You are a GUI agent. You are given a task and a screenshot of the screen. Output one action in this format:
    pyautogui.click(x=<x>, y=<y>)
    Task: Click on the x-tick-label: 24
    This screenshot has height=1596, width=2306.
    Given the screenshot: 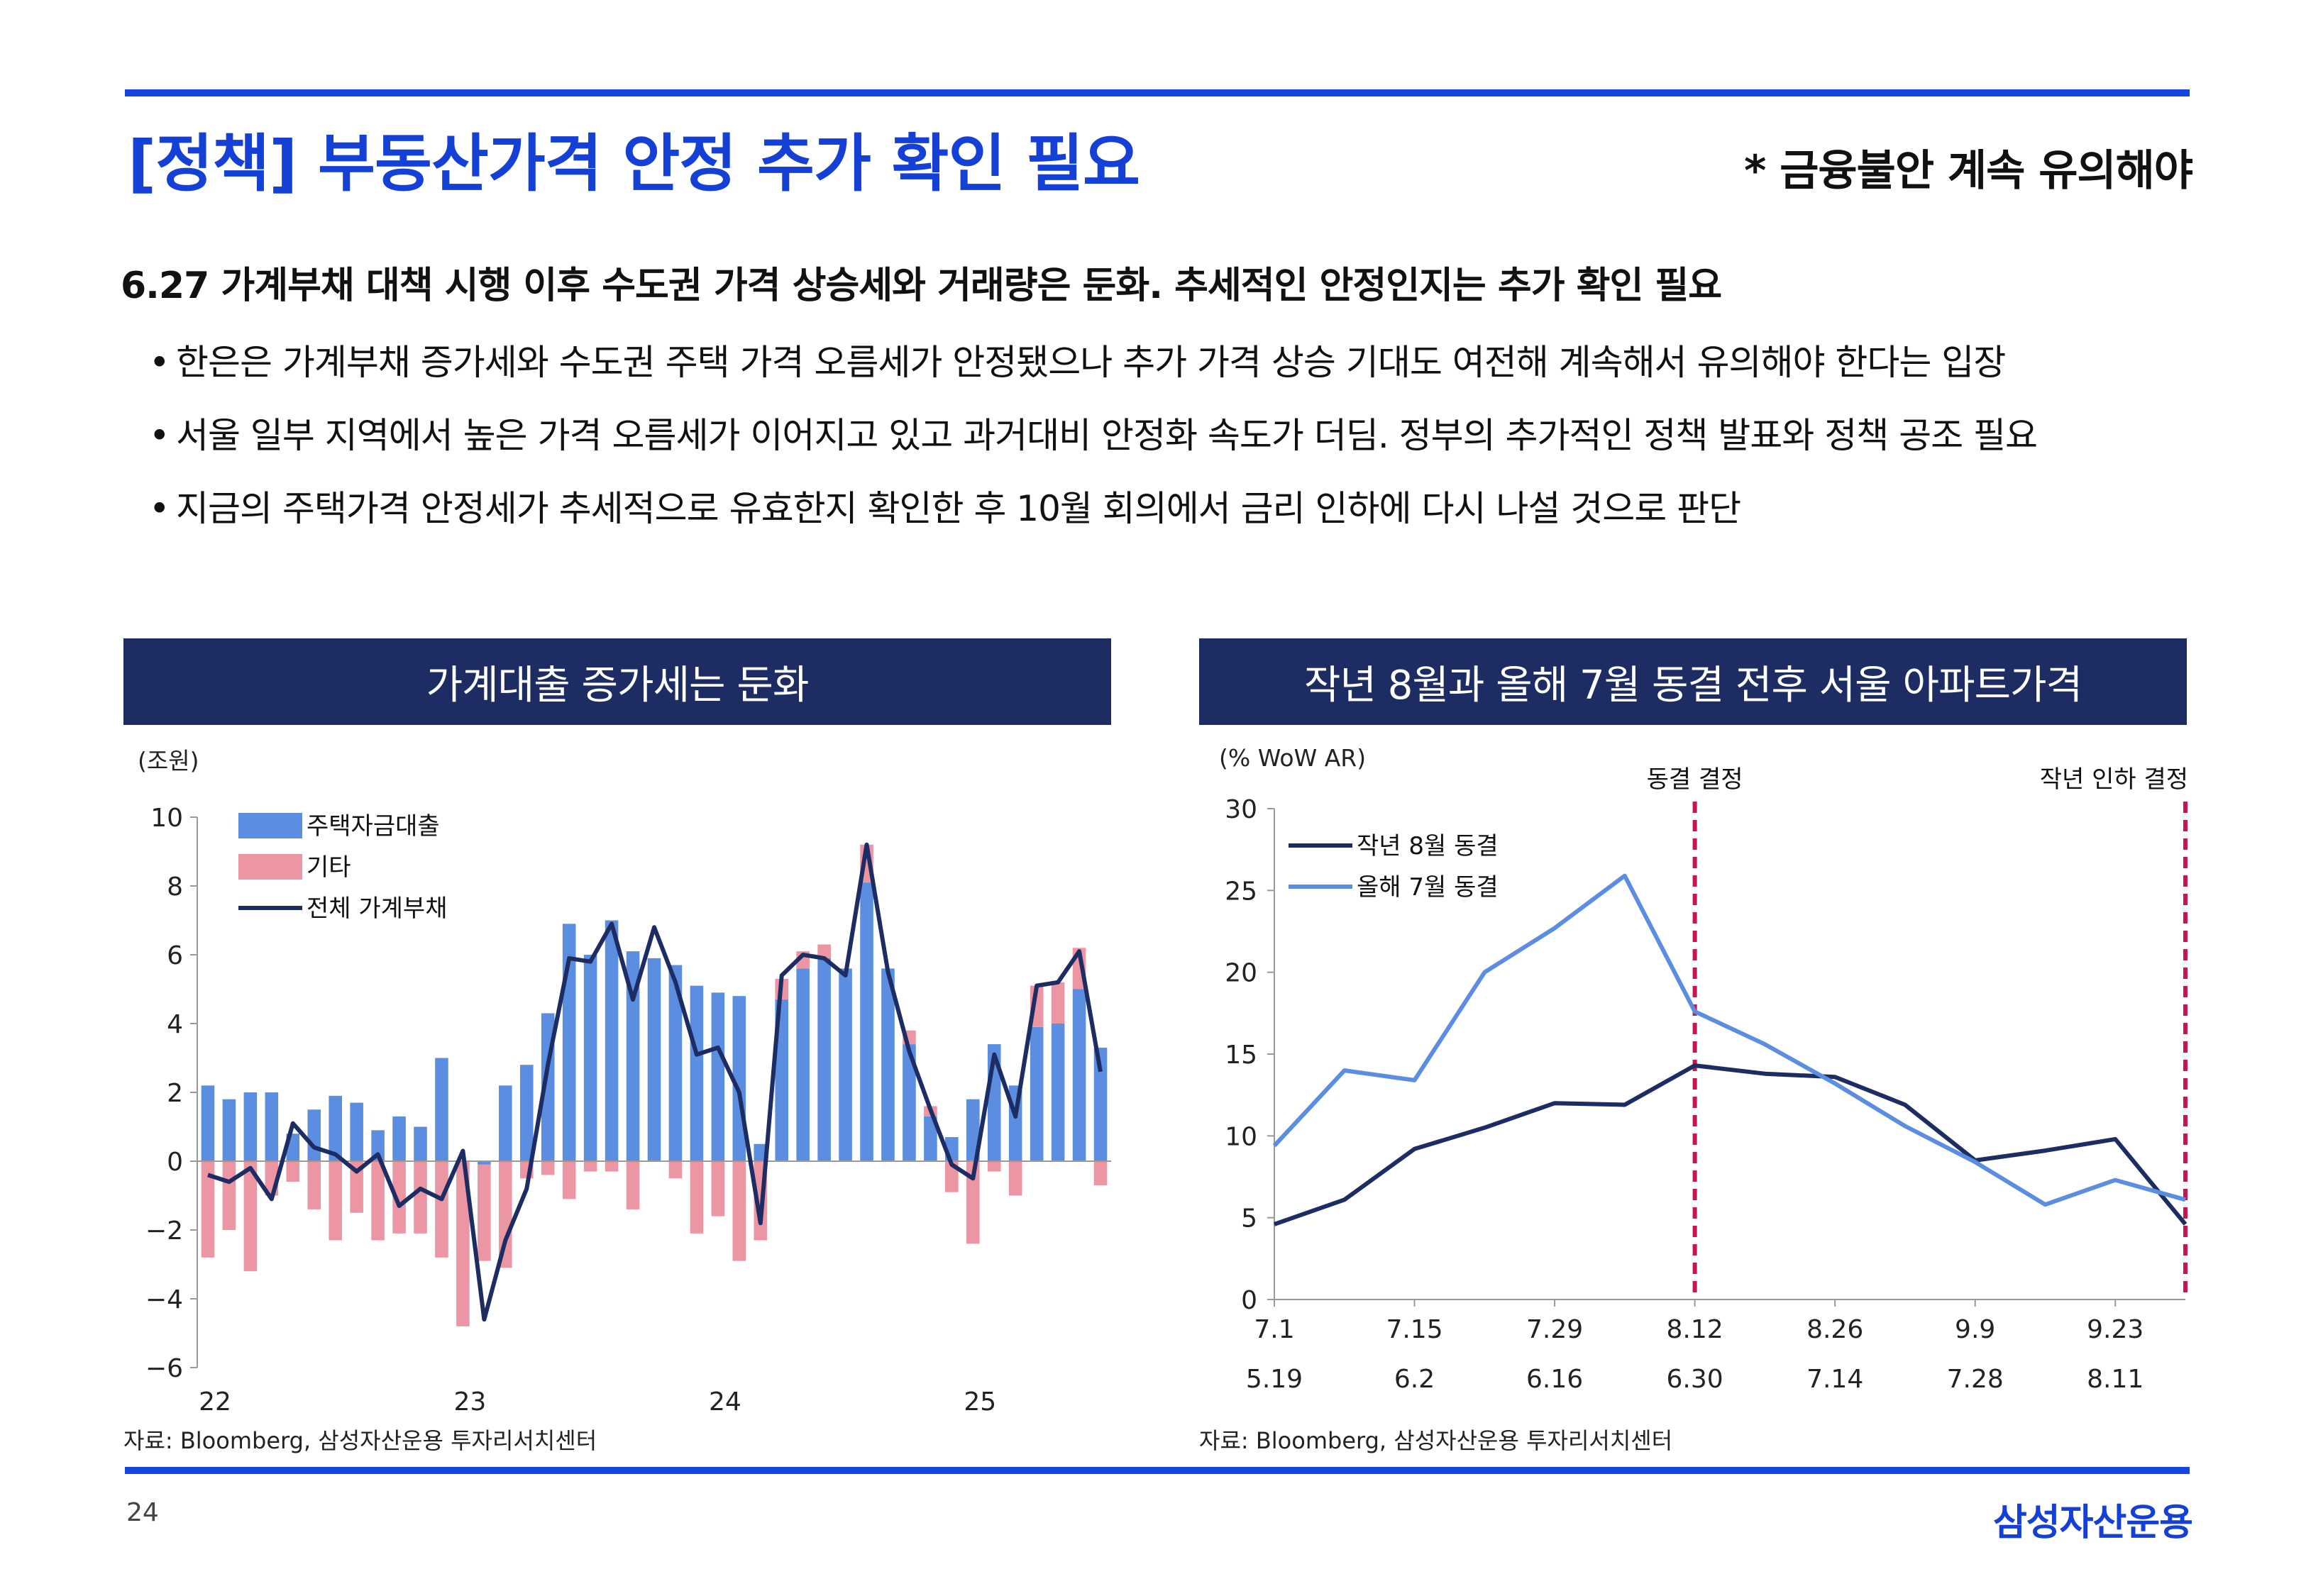 What is the action you would take?
    pyautogui.click(x=725, y=1402)
    